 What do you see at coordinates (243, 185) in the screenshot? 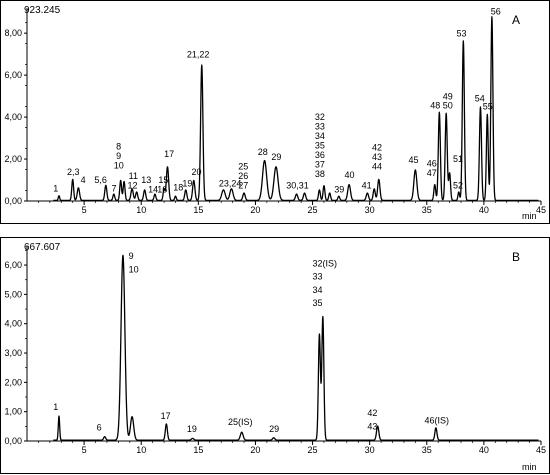
I see `peak-label: 27` at bounding box center [243, 185].